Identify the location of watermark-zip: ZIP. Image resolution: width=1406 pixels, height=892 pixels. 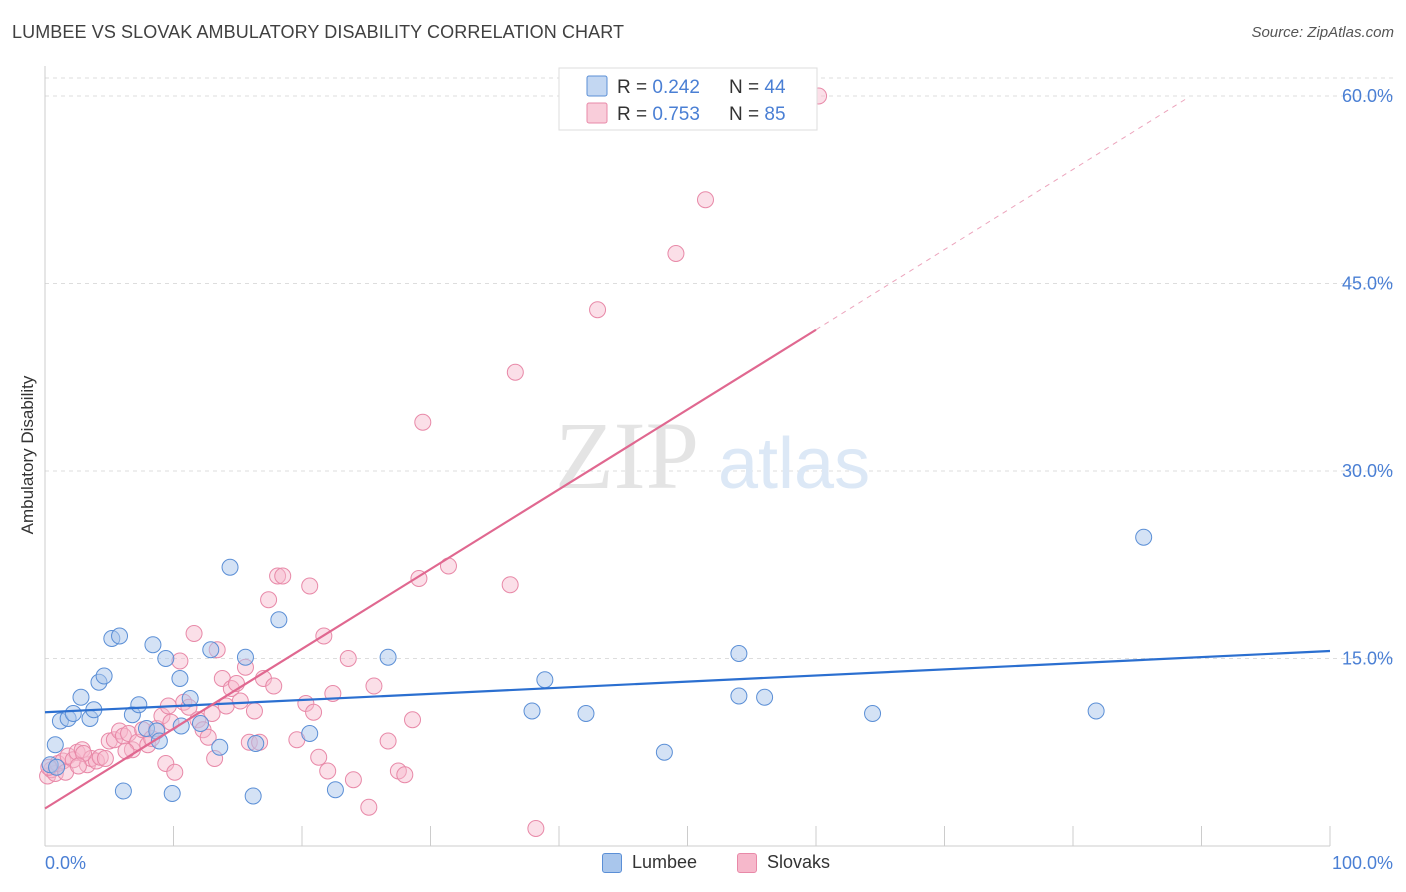
(627, 455).